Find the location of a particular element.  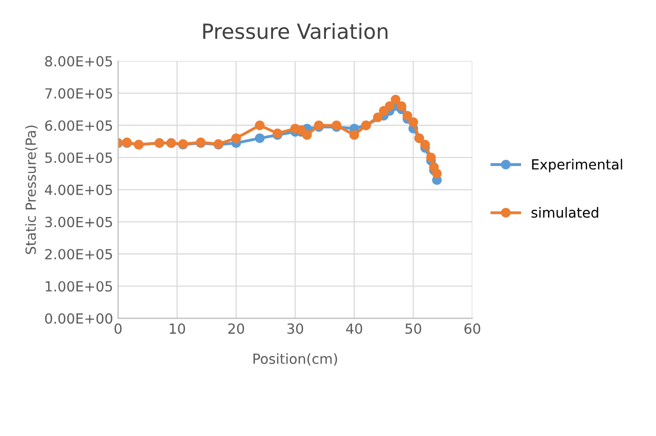

y-tick-label: 3.00E+05 is located at coordinates (78, 222).